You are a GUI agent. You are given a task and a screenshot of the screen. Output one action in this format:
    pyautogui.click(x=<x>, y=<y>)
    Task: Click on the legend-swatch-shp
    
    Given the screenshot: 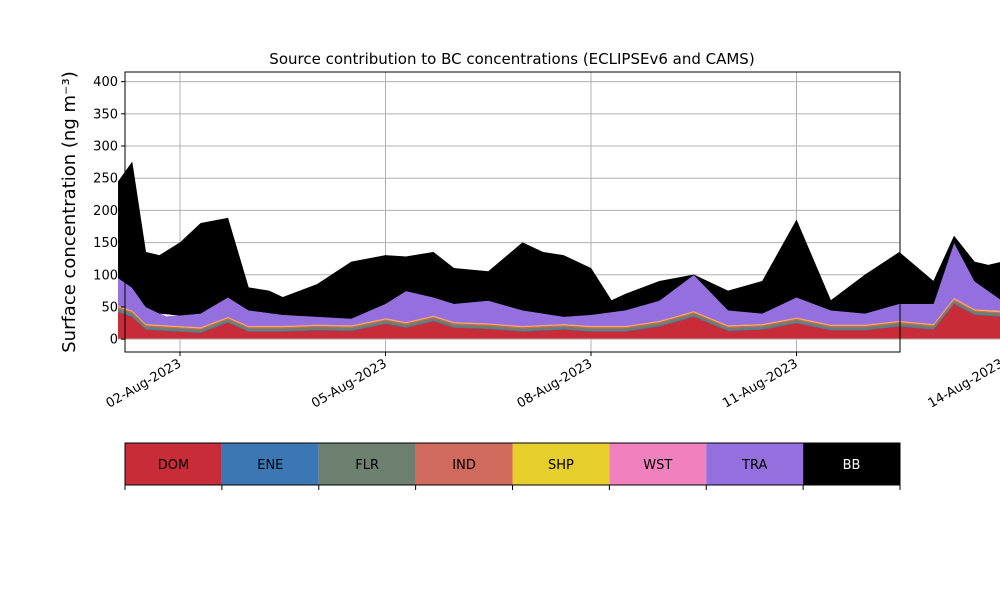 What is the action you would take?
    pyautogui.click(x=561, y=464)
    